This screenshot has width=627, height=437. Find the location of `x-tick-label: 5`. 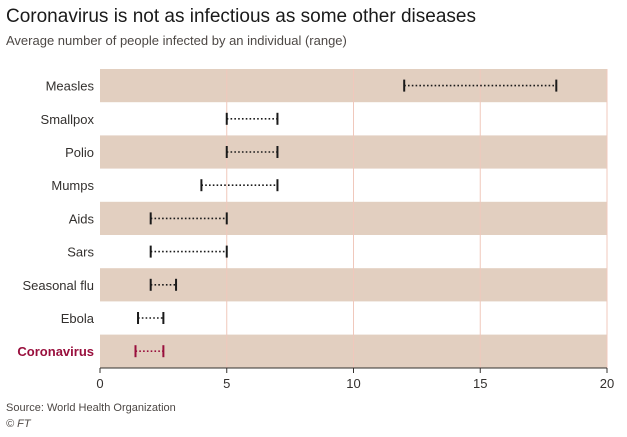

x-tick-label: 5 is located at coordinates (226, 383).